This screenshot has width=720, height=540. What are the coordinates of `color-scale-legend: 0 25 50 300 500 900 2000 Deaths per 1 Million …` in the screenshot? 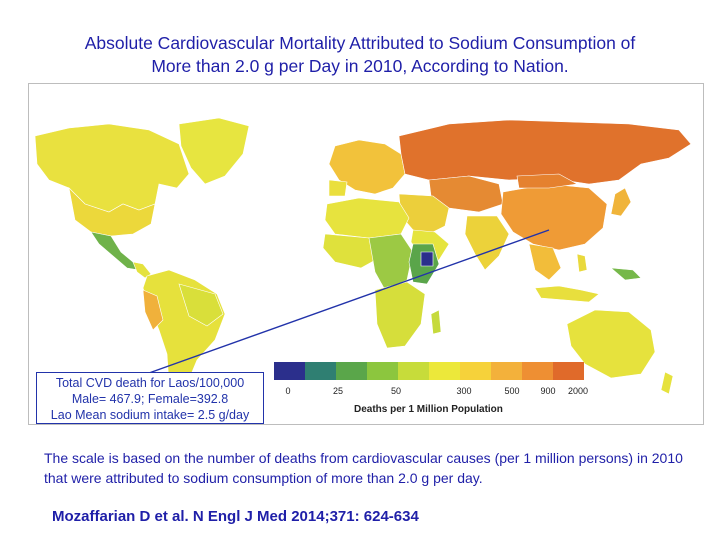 It's located at (434, 391).